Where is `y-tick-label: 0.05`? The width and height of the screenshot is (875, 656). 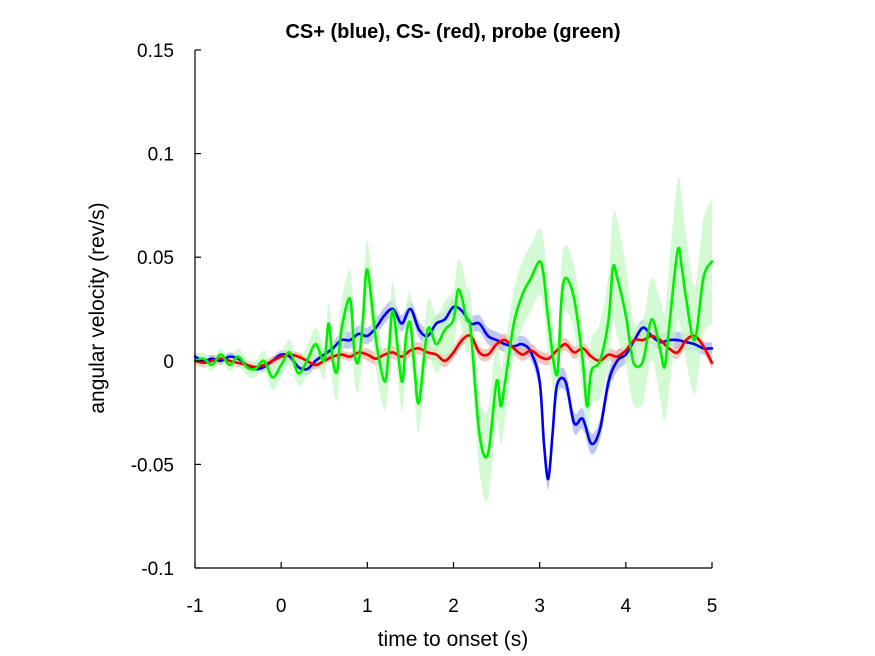 y-tick-label: 0.05 is located at coordinates (155, 258).